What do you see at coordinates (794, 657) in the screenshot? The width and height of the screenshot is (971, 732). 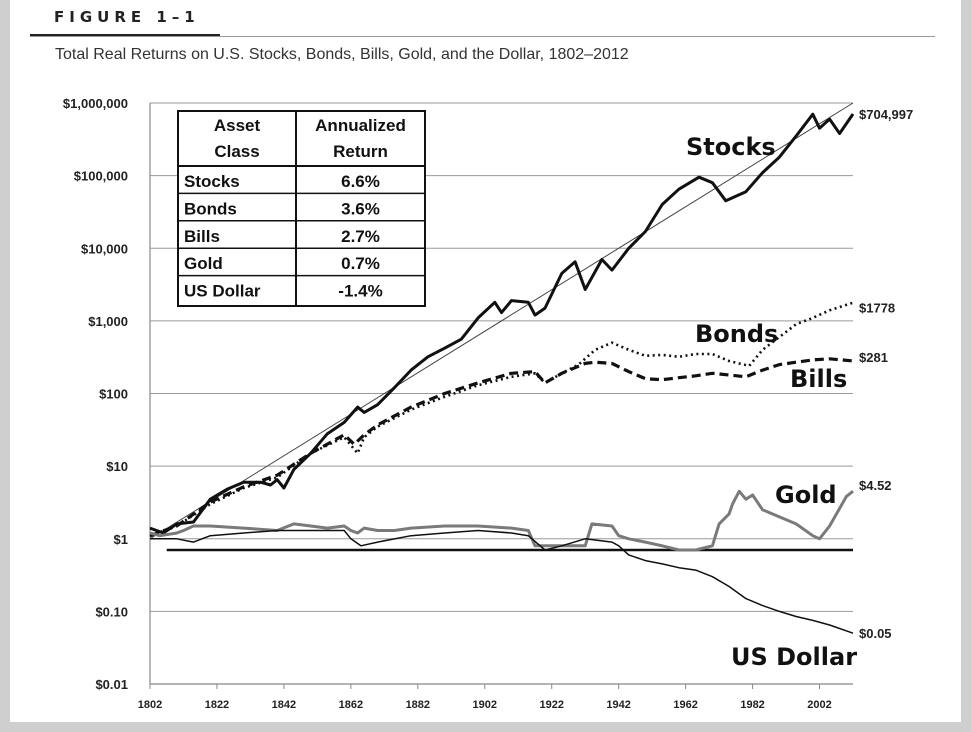 I see `series-label-us-dollar: US Dollar` at bounding box center [794, 657].